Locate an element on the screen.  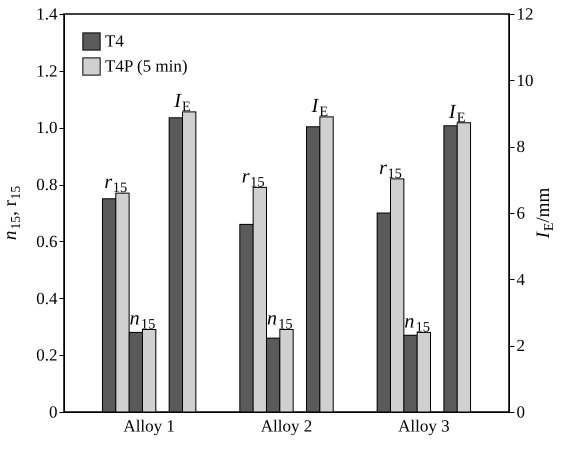
y2-tick-label: 12 is located at coordinates (525, 14).